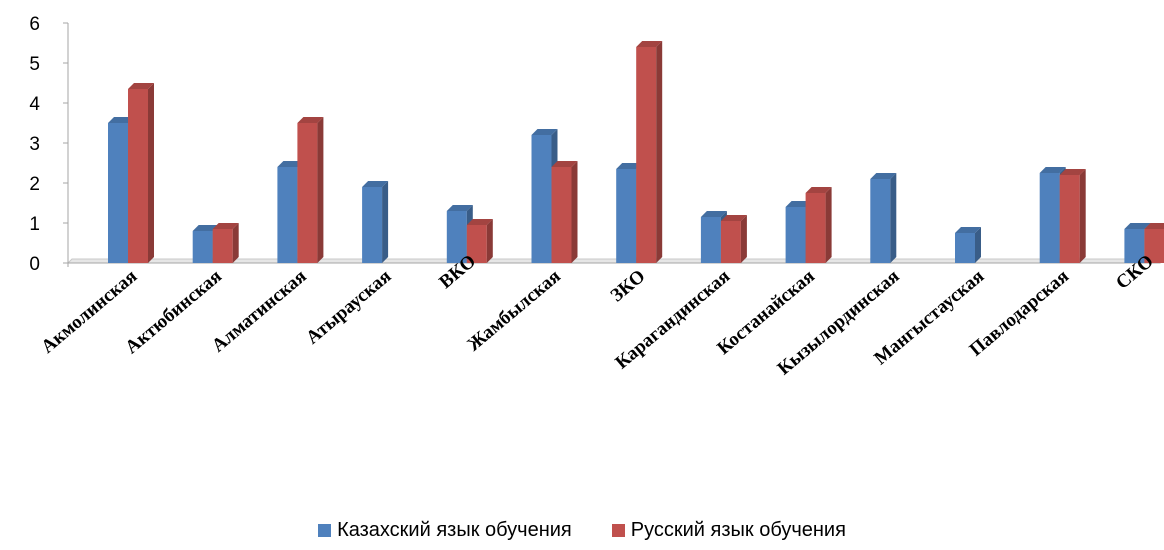 The width and height of the screenshot is (1164, 550). I want to click on legend-item-kazakh: Казахский язык обучения, so click(445, 530).